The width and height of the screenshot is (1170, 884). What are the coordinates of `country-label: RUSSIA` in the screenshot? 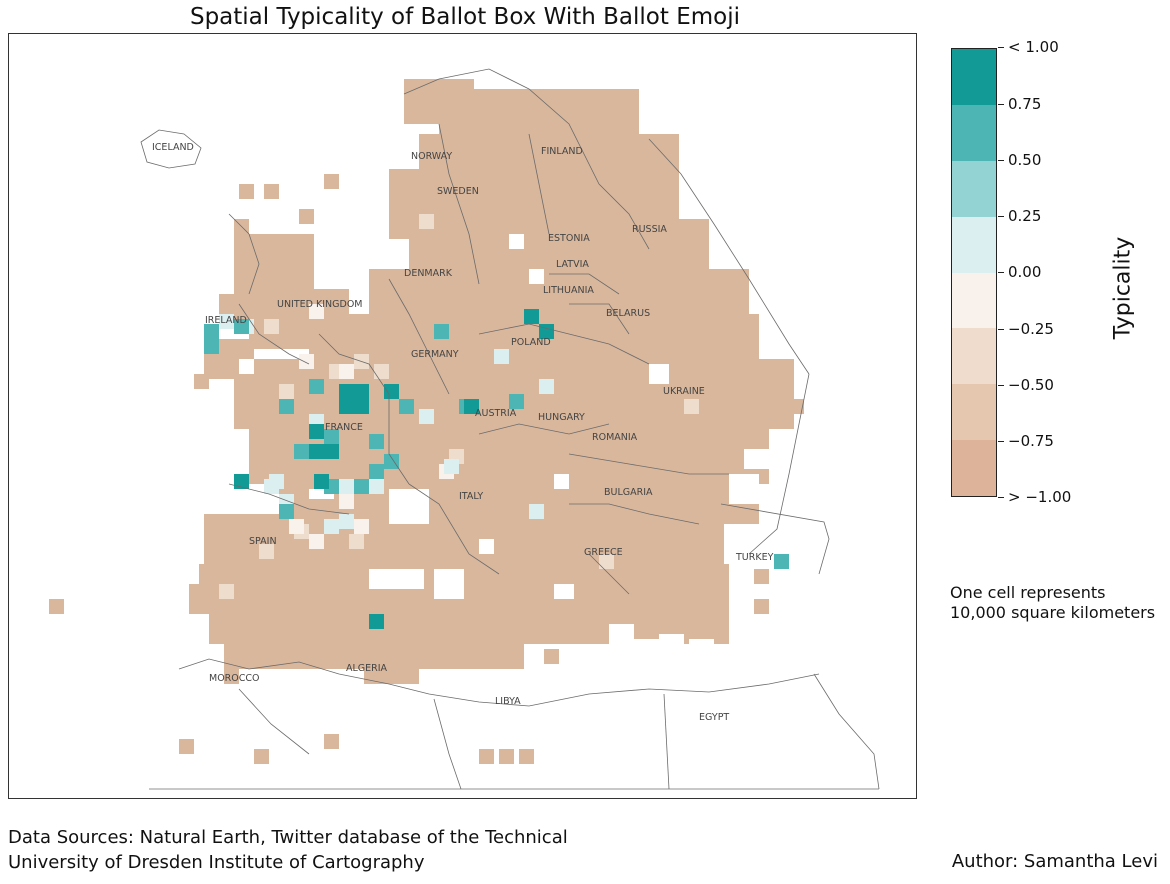 It's located at (649, 229).